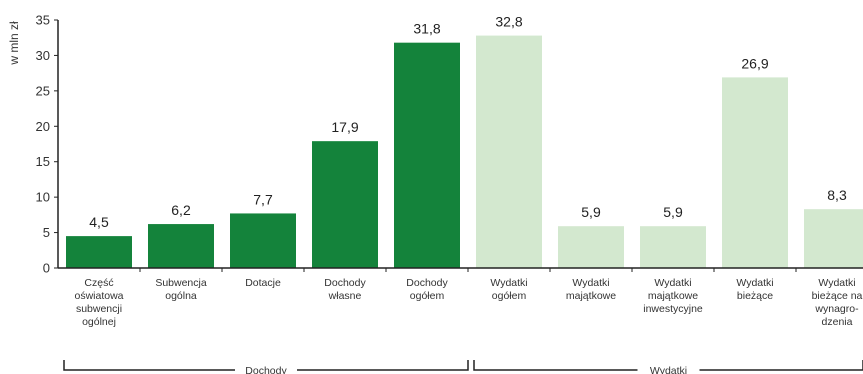 The height and width of the screenshot is (374, 863). I want to click on category-label: Wydatki bieżące na wynagro-dzenia, so click(837, 302).